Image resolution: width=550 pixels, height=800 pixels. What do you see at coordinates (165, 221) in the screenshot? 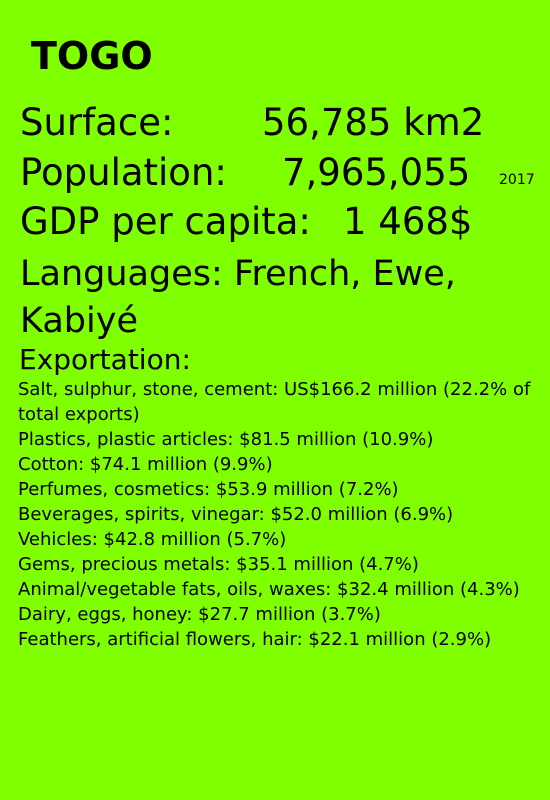
I see `gdp-label: GDP per capita:` at bounding box center [165, 221].